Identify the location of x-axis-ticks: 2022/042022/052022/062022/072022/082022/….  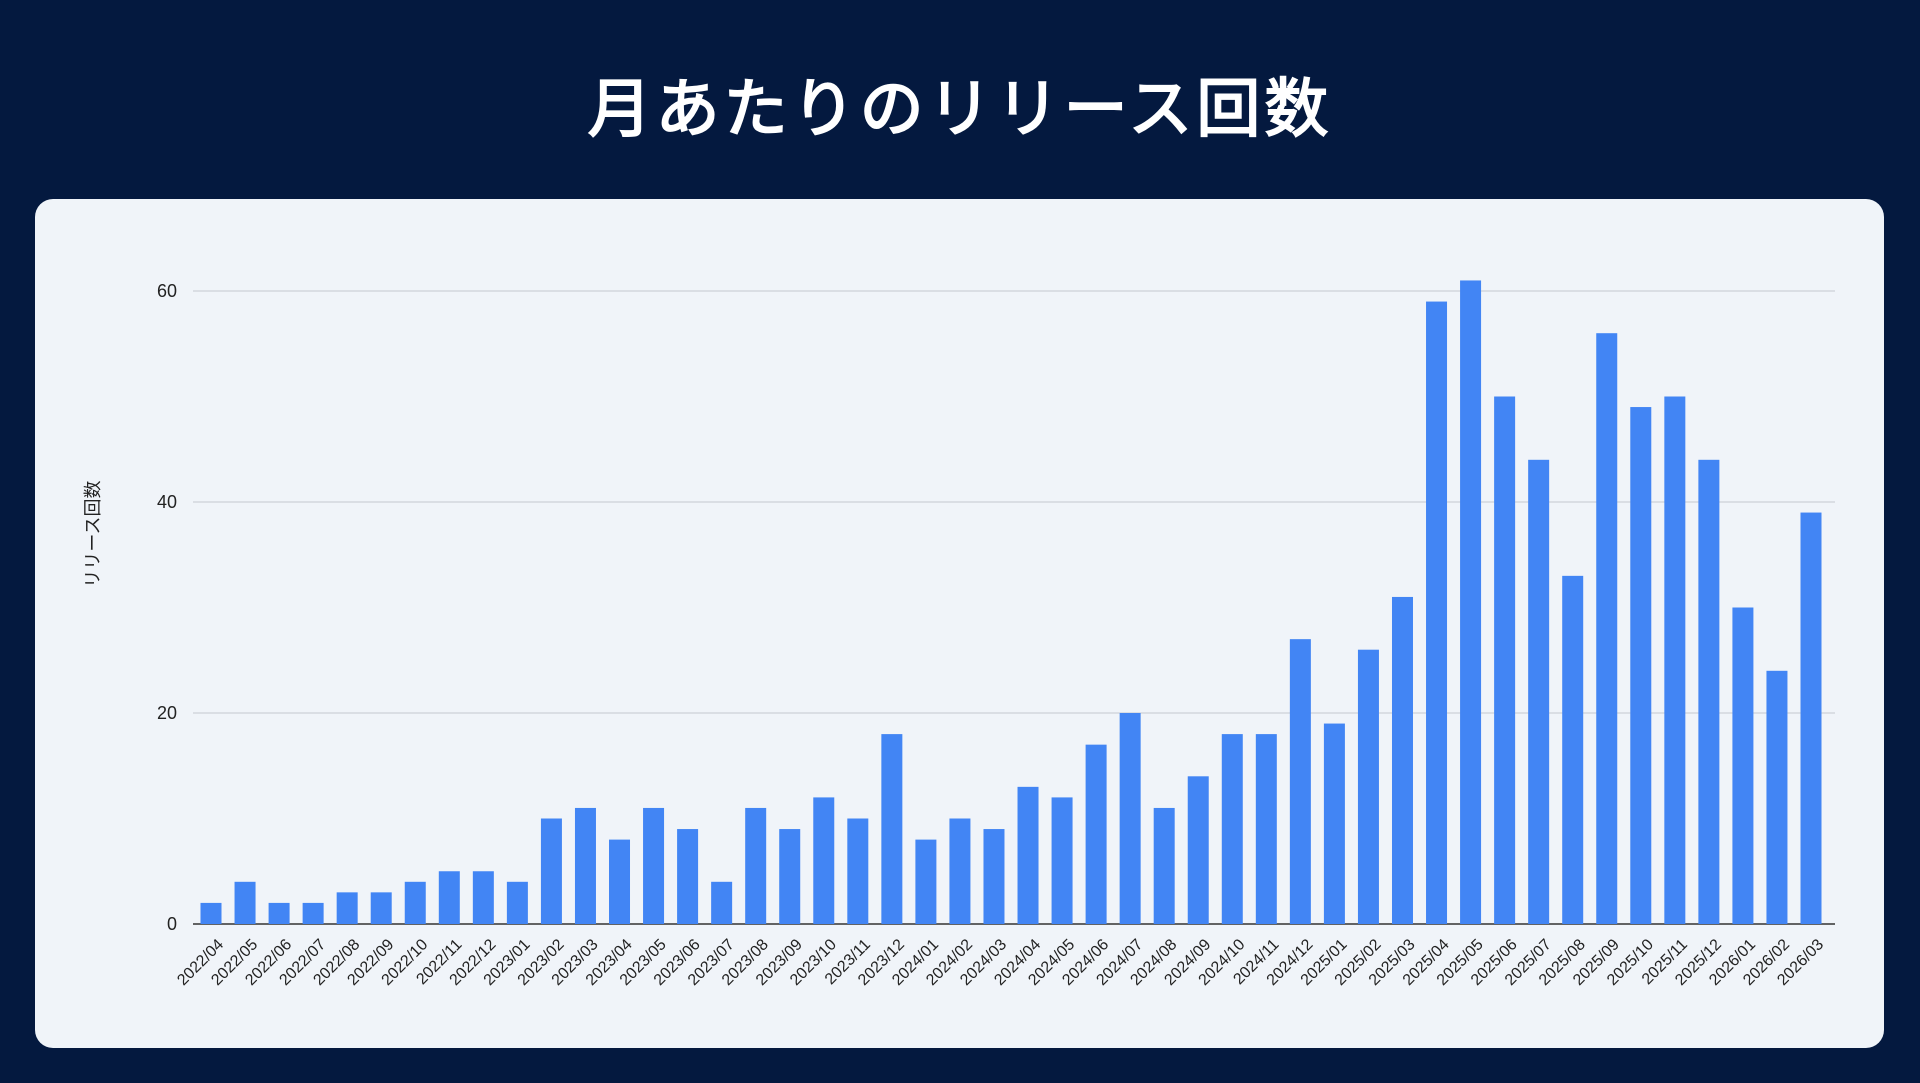
(1000, 962).